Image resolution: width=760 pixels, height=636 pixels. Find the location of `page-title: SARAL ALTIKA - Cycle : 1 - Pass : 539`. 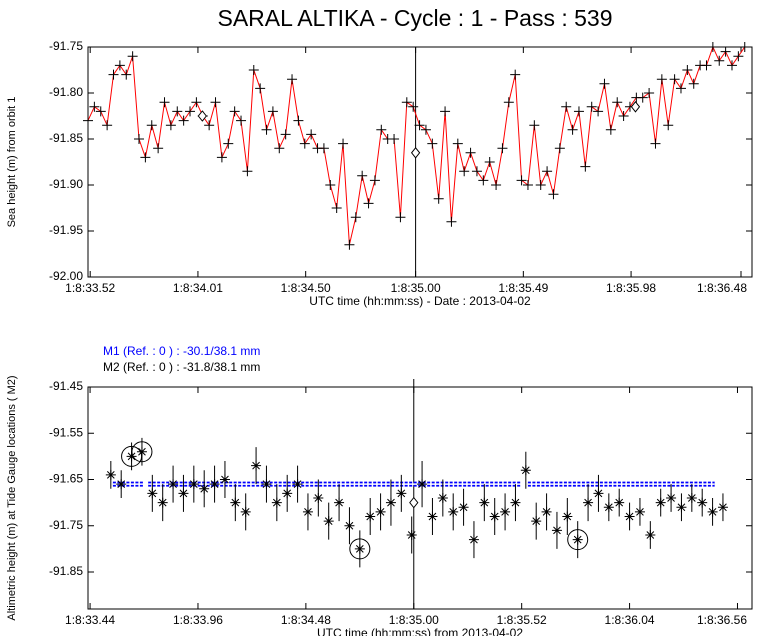

page-title: SARAL ALTIKA - Cycle : 1 - Pass : 539 is located at coordinates (415, 18).